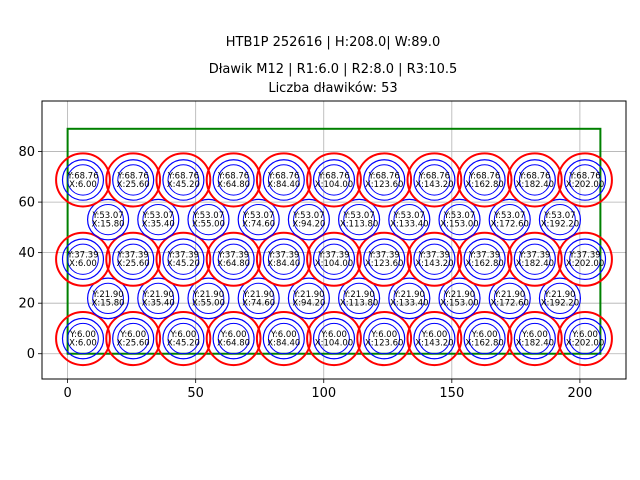 This screenshot has height=480, width=640. I want to click on gland: Y:6.00X:104.00, so click(334, 339).